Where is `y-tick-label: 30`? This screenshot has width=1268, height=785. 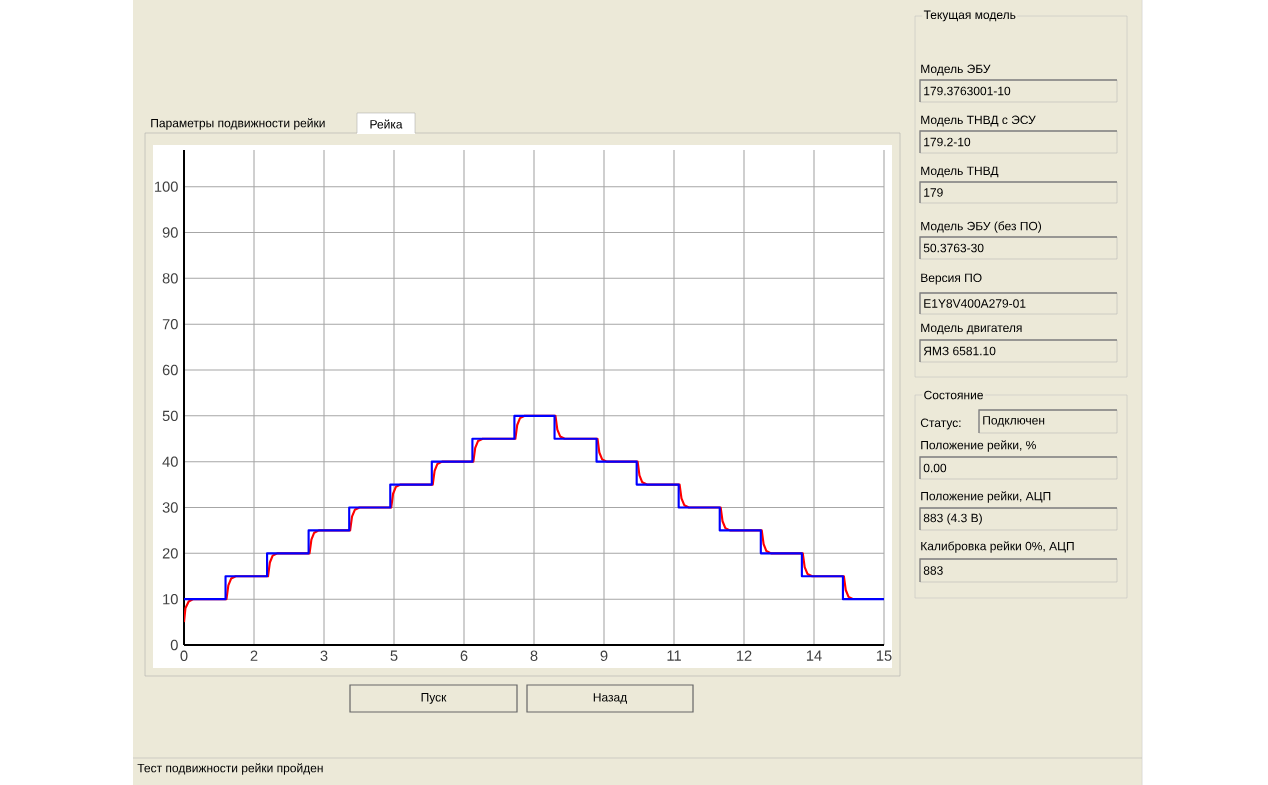 y-tick-label: 30 is located at coordinates (170, 507).